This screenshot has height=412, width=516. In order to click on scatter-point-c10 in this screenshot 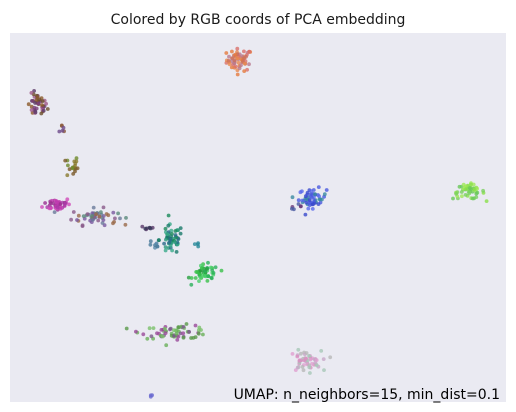, I will do `click(149, 227)`.